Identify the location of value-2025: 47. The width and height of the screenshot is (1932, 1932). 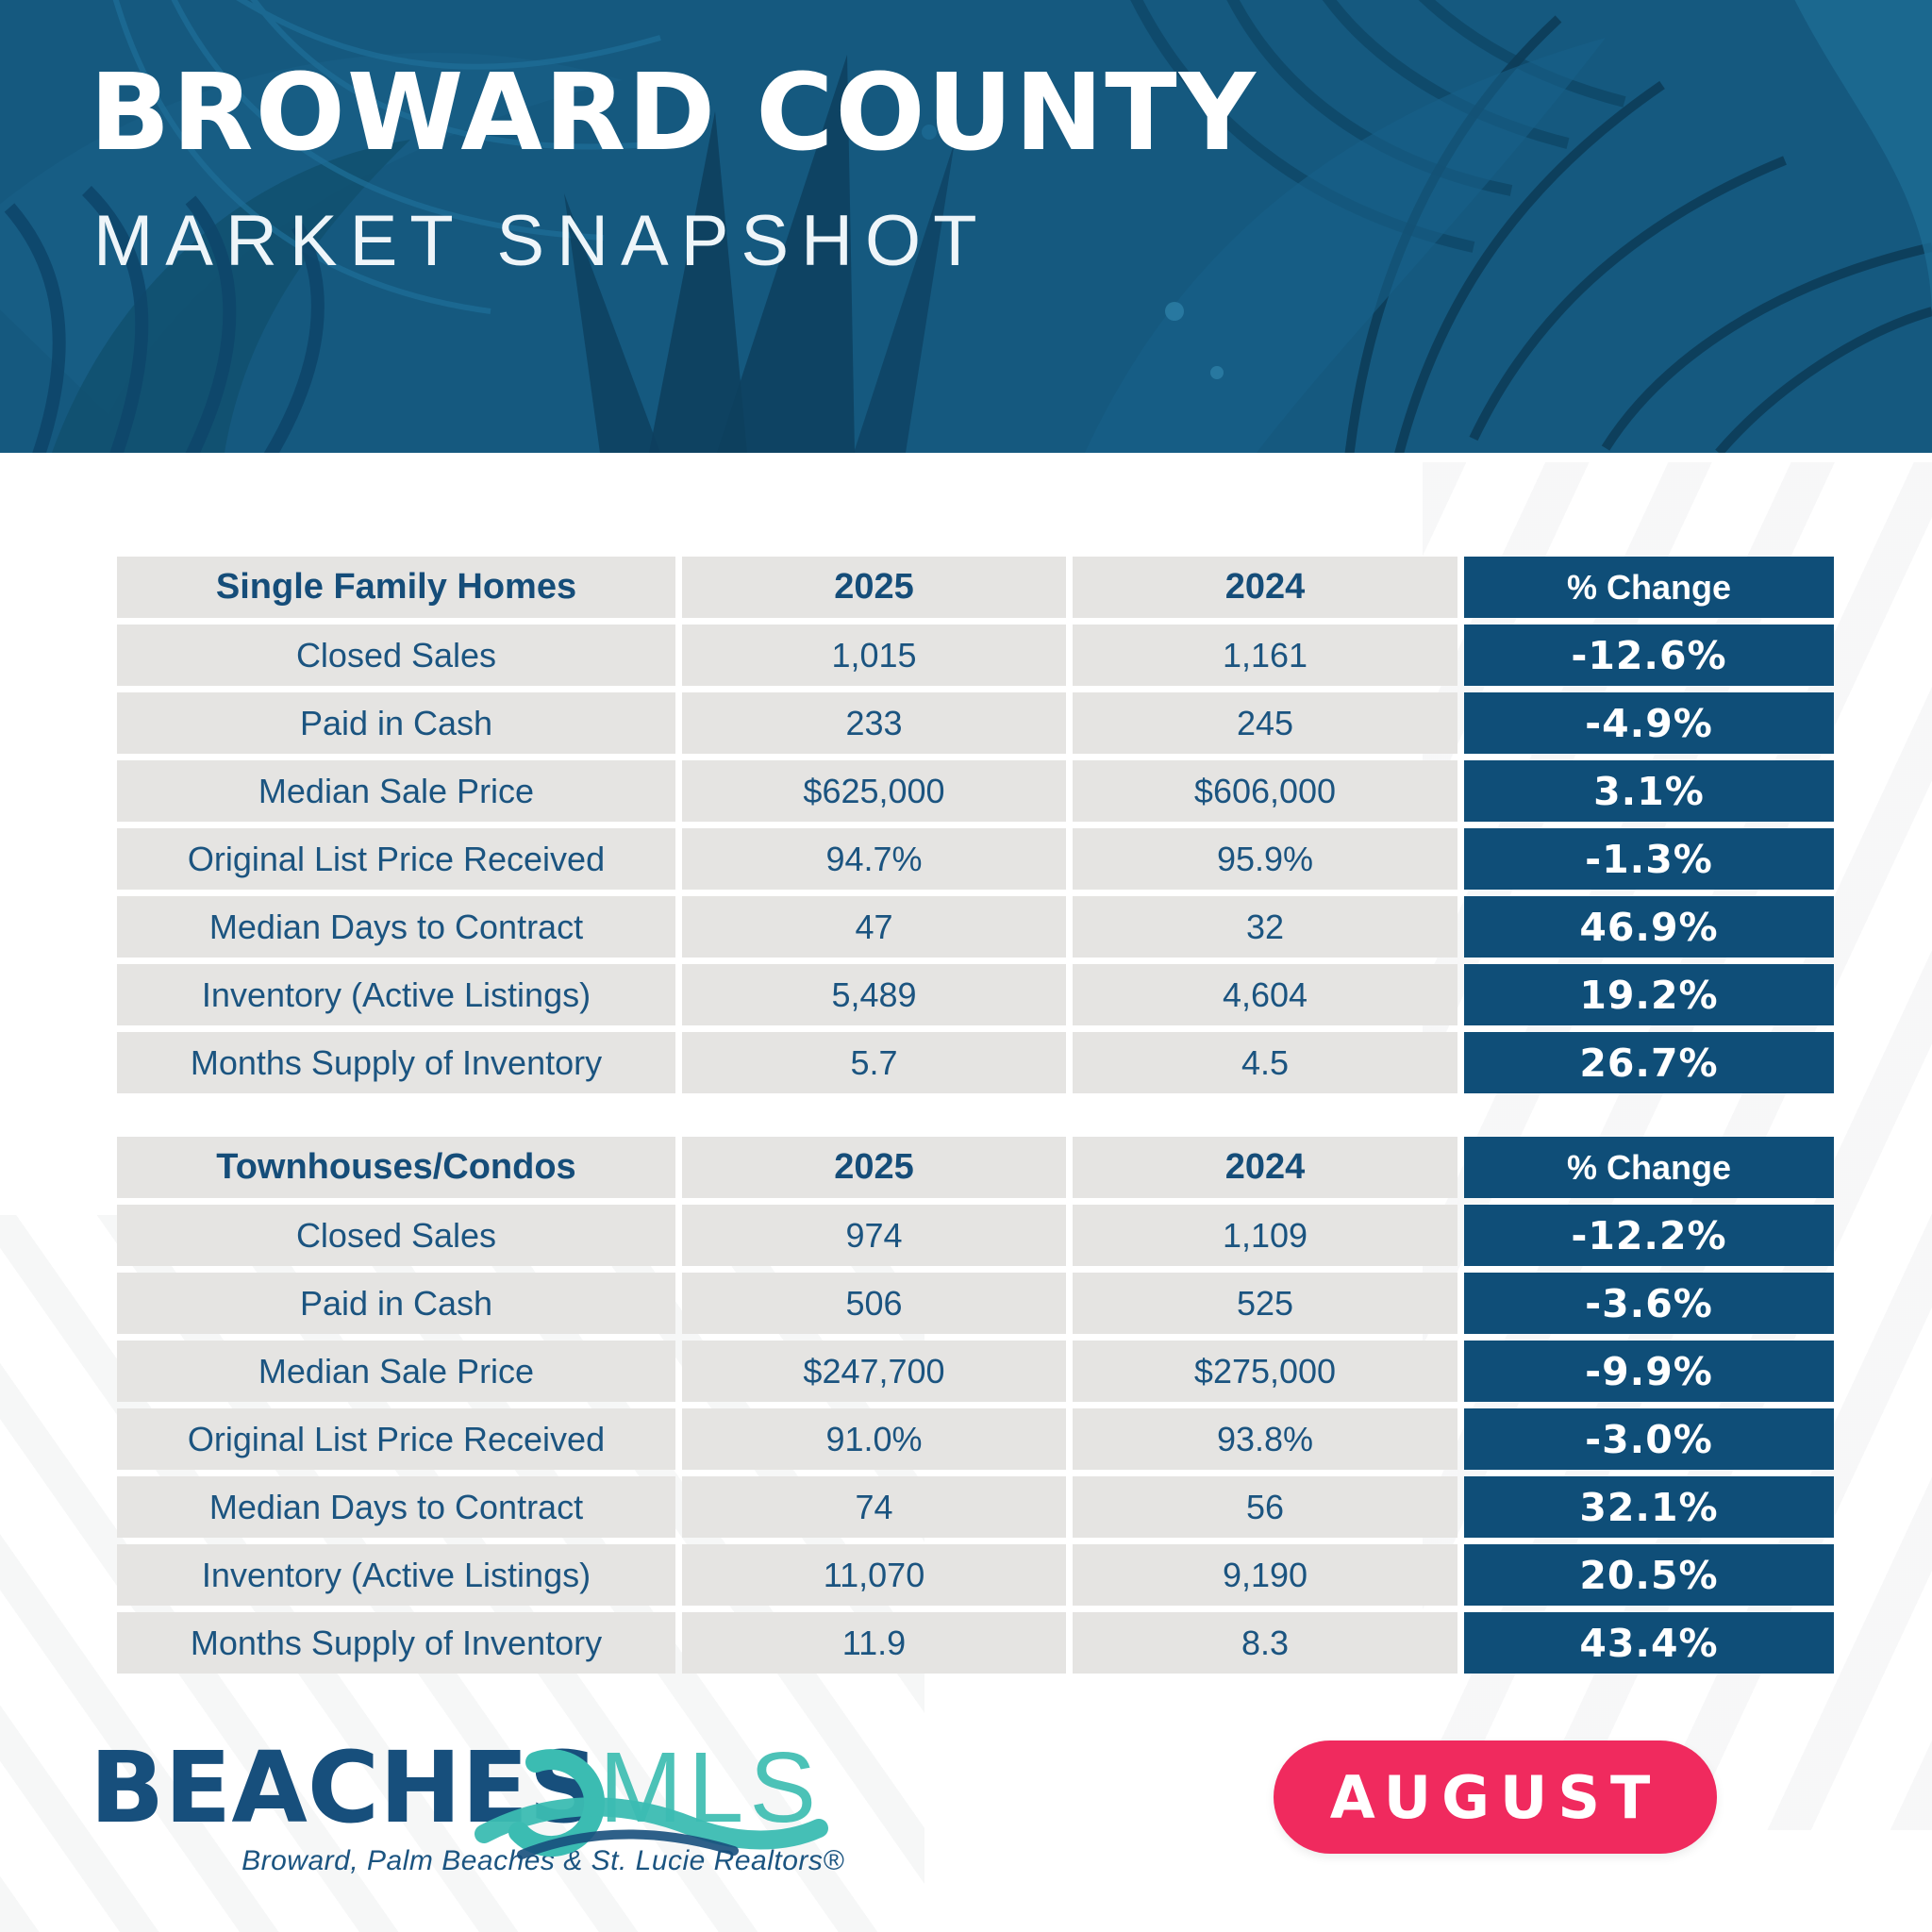
(874, 927).